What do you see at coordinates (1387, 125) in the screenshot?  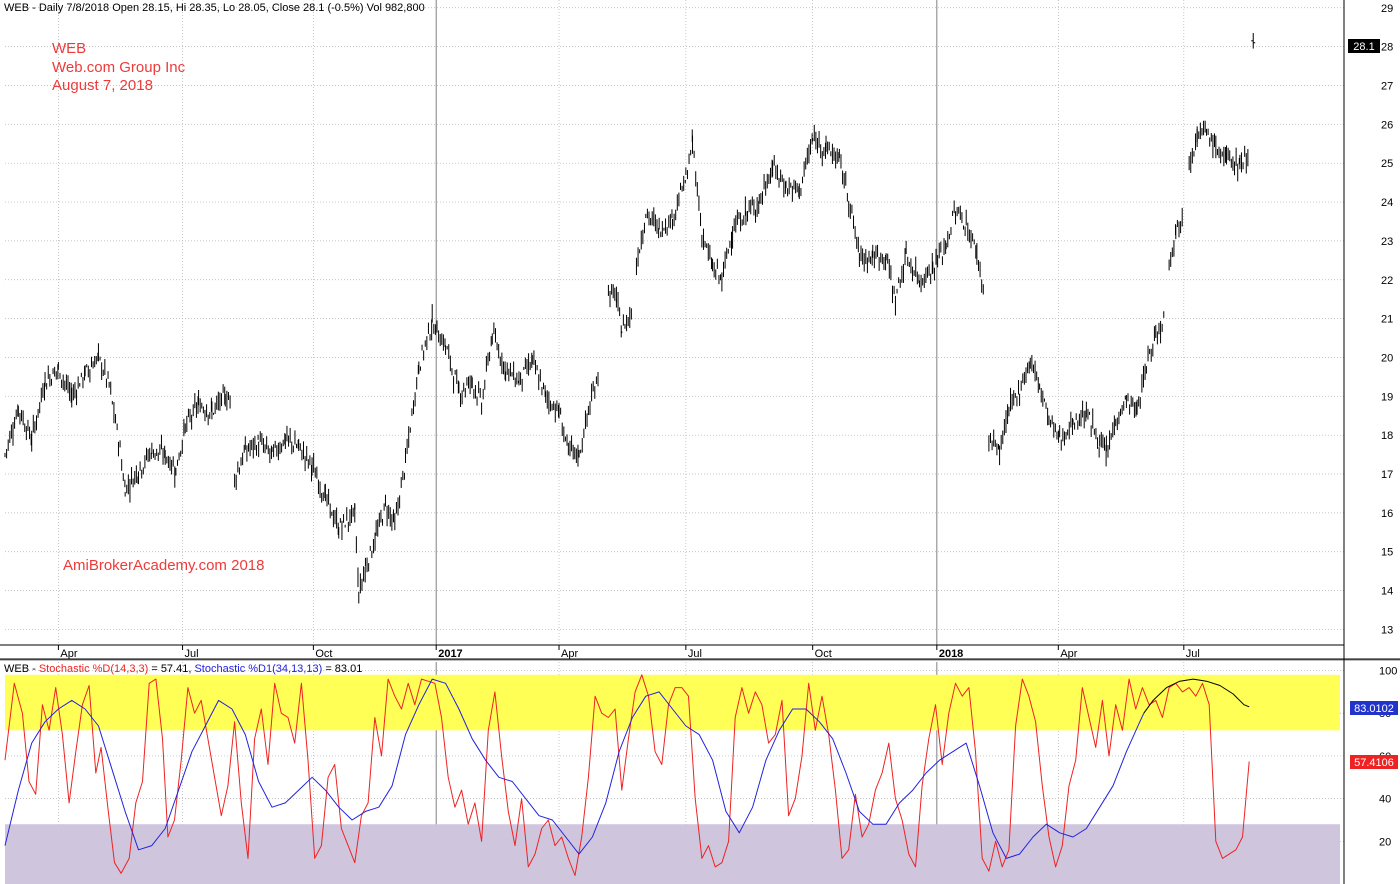 I see `price-axis-tick-label: 26` at bounding box center [1387, 125].